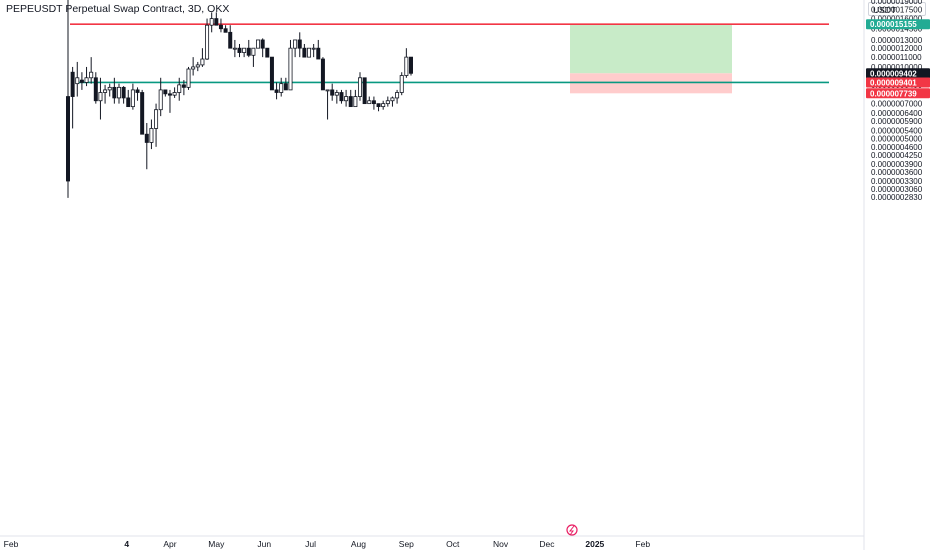 The width and height of the screenshot is (932, 550). I want to click on time-tick-label: Feb, so click(11, 544).